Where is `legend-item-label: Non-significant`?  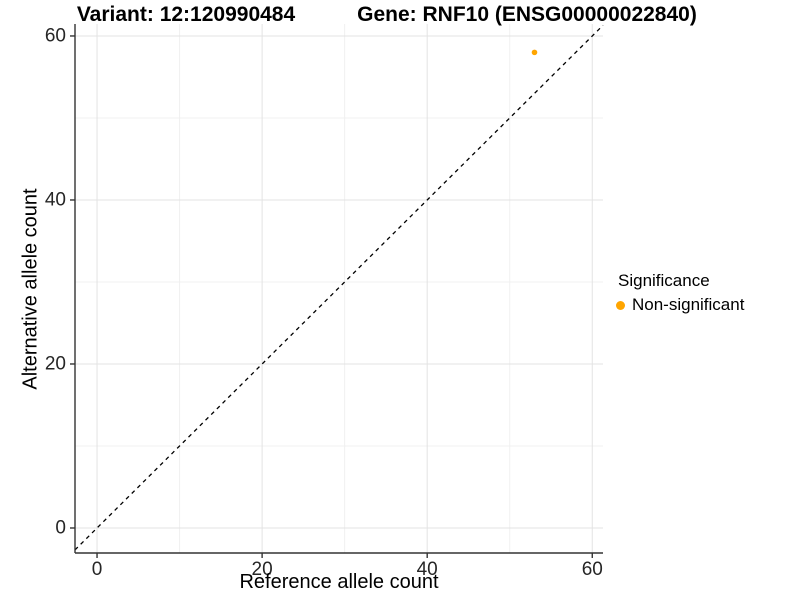 legend-item-label: Non-significant is located at coordinates (688, 304).